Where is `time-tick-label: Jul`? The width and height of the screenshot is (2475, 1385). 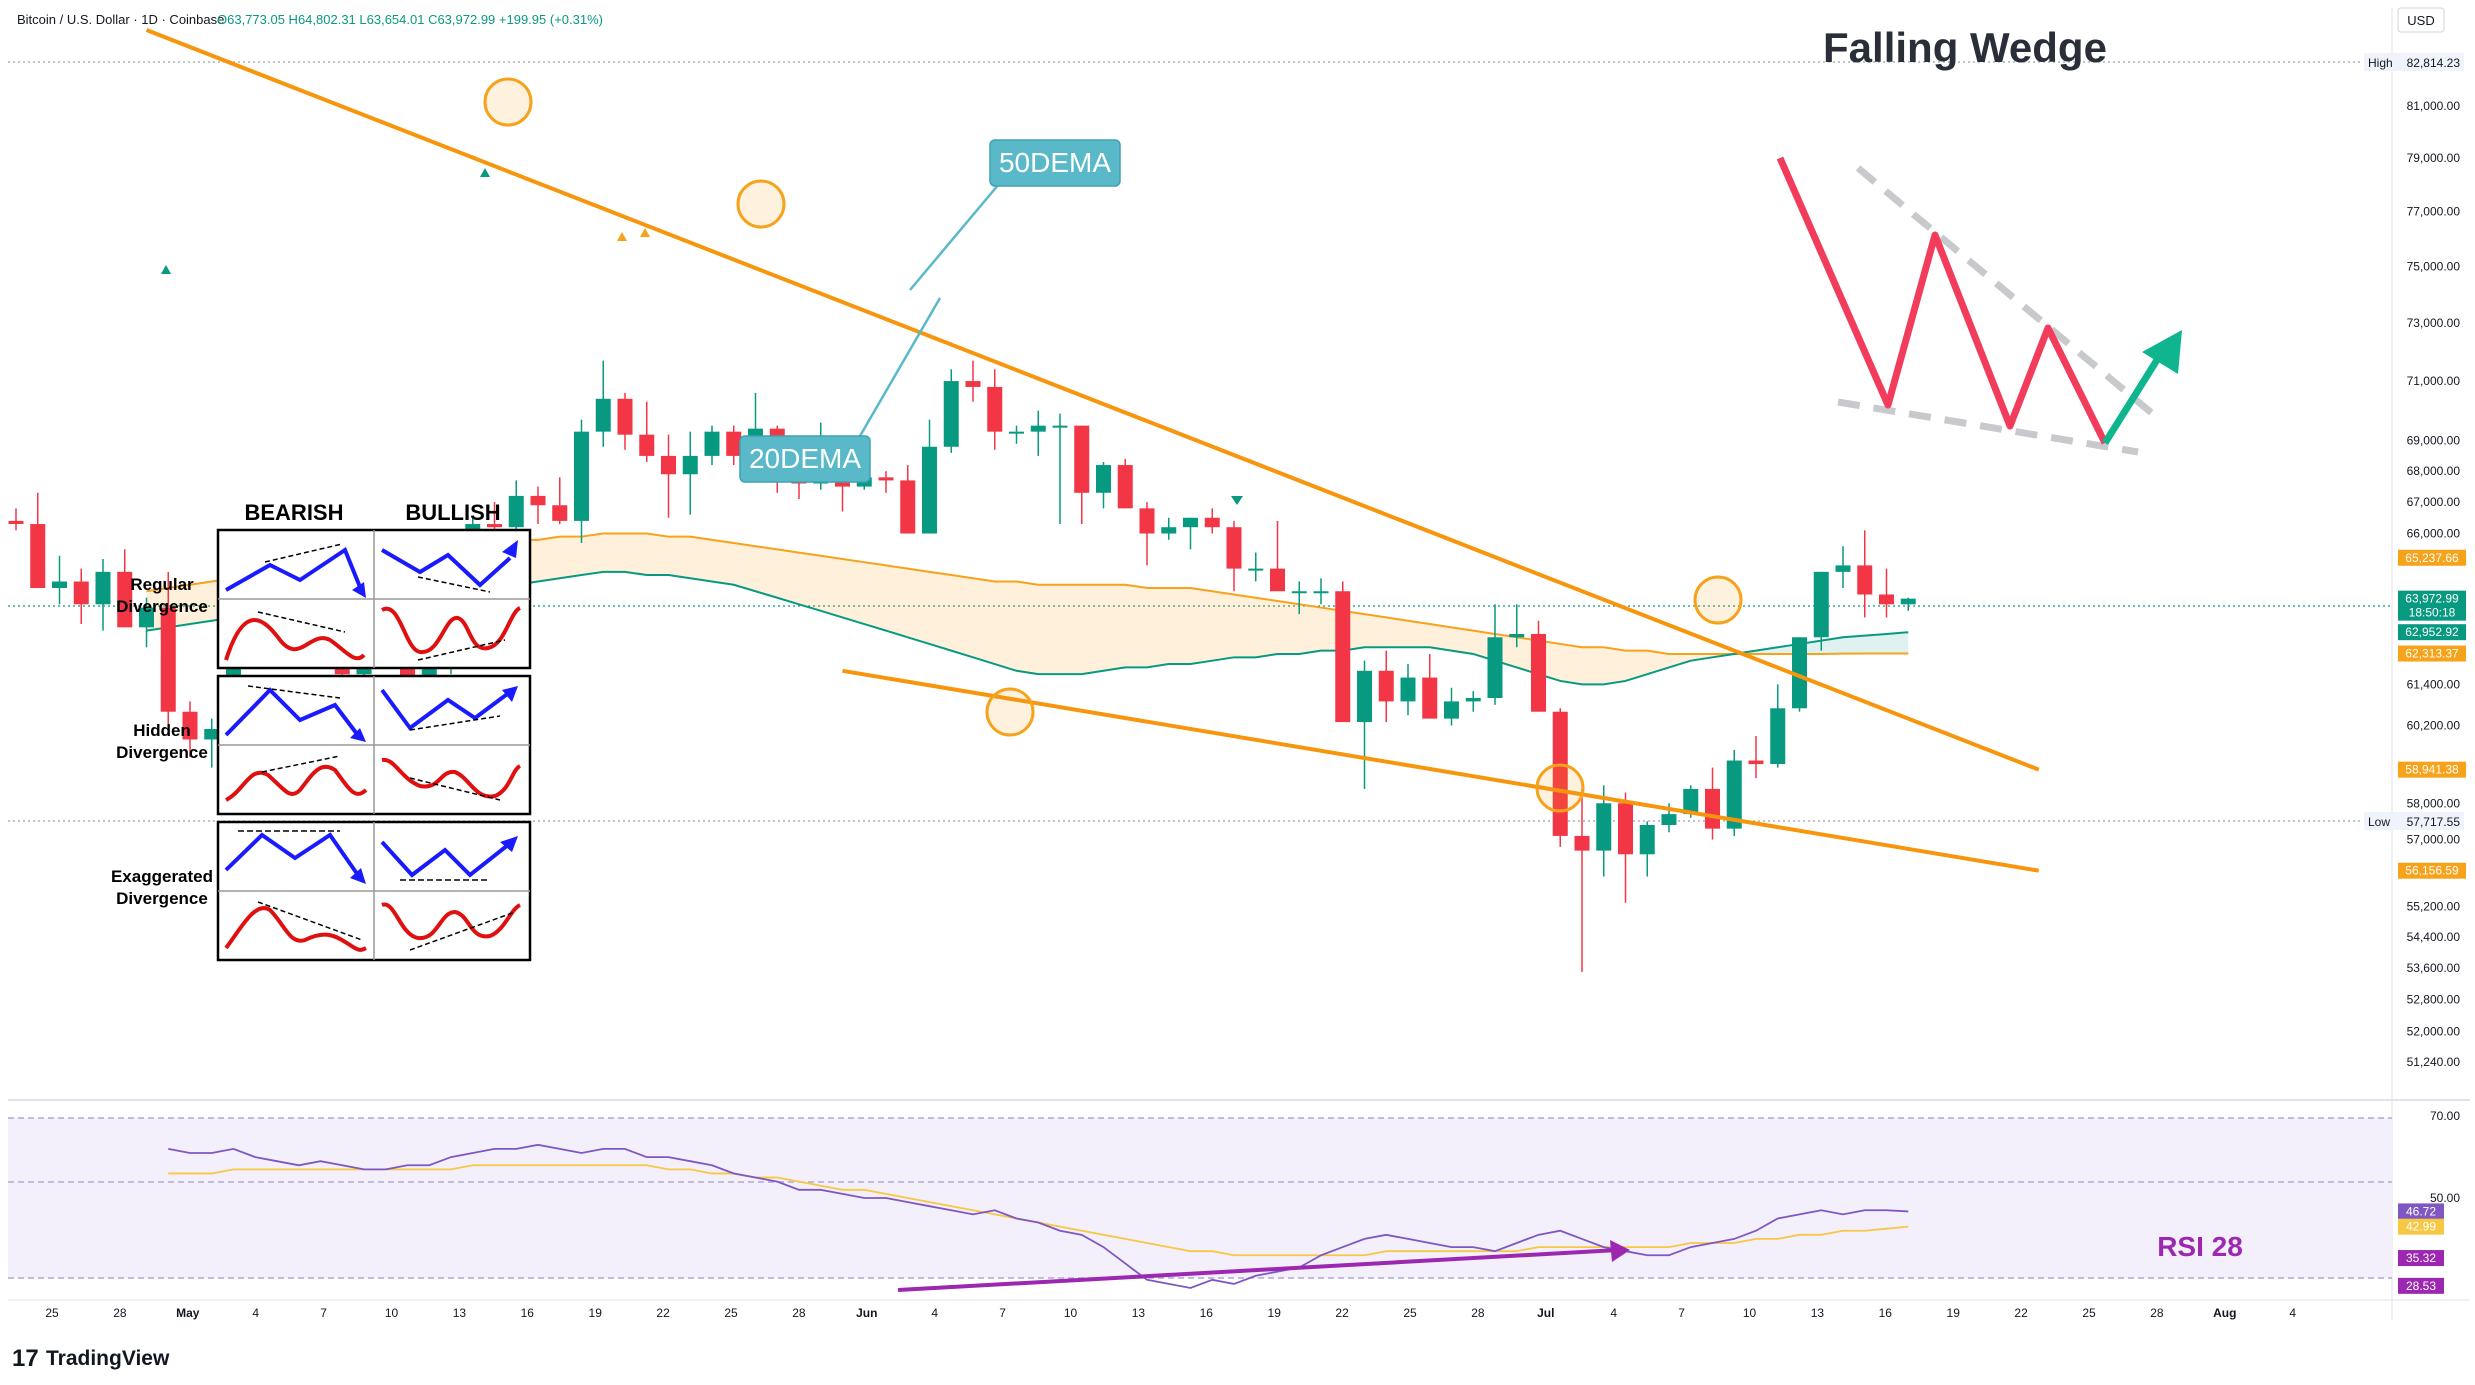 time-tick-label: Jul is located at coordinates (1545, 1313).